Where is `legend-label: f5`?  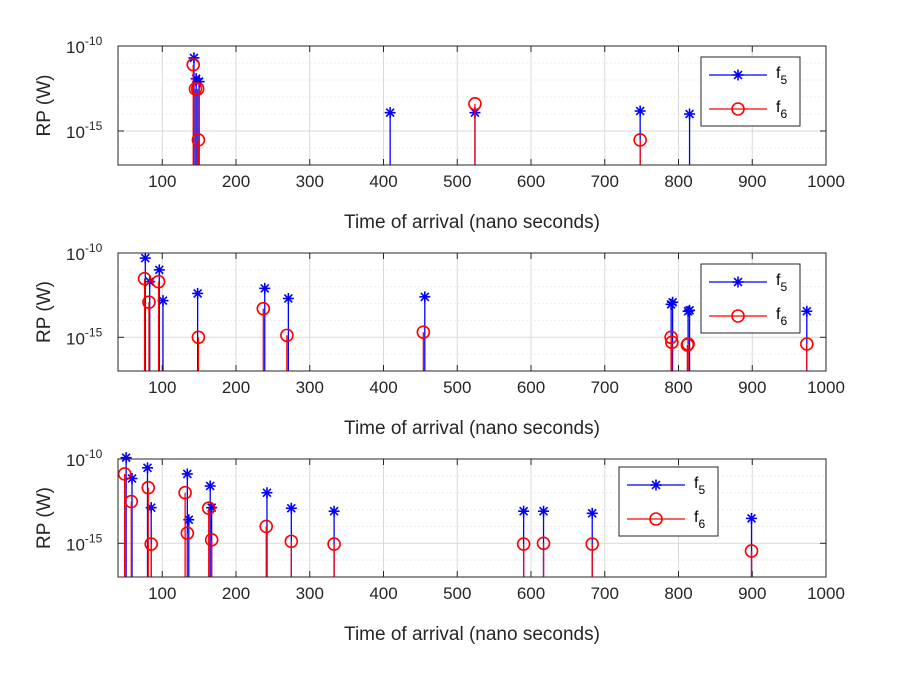 legend-label: f5 is located at coordinates (781, 76).